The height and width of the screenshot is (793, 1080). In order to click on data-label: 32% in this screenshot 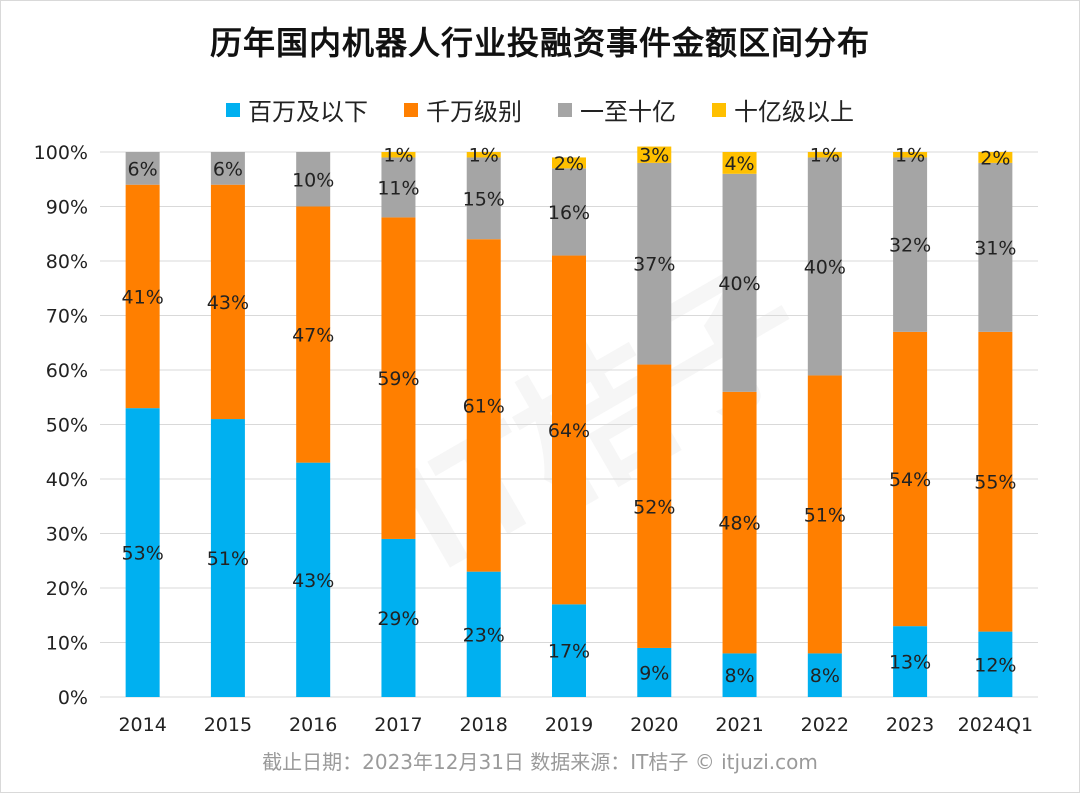, I will do `click(910, 246)`.